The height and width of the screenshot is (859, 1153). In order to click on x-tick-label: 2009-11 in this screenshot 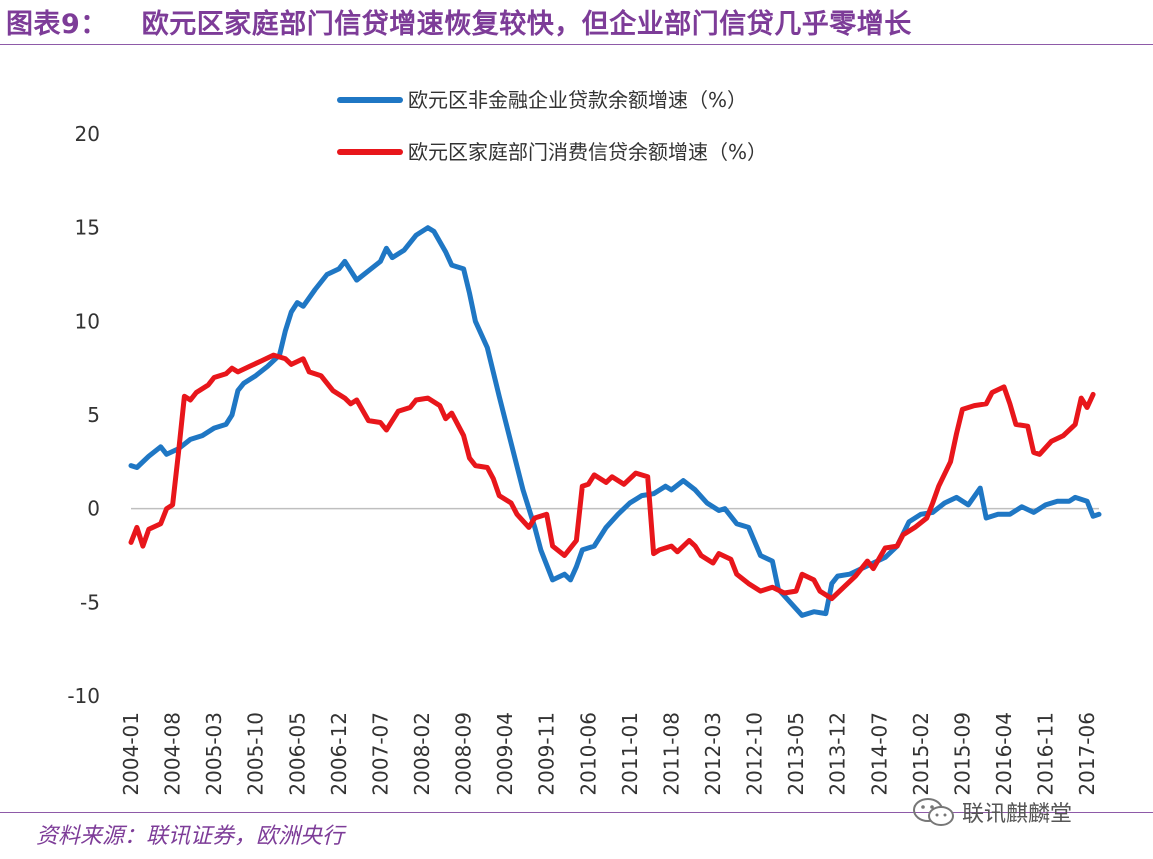, I will do `click(547, 754)`.